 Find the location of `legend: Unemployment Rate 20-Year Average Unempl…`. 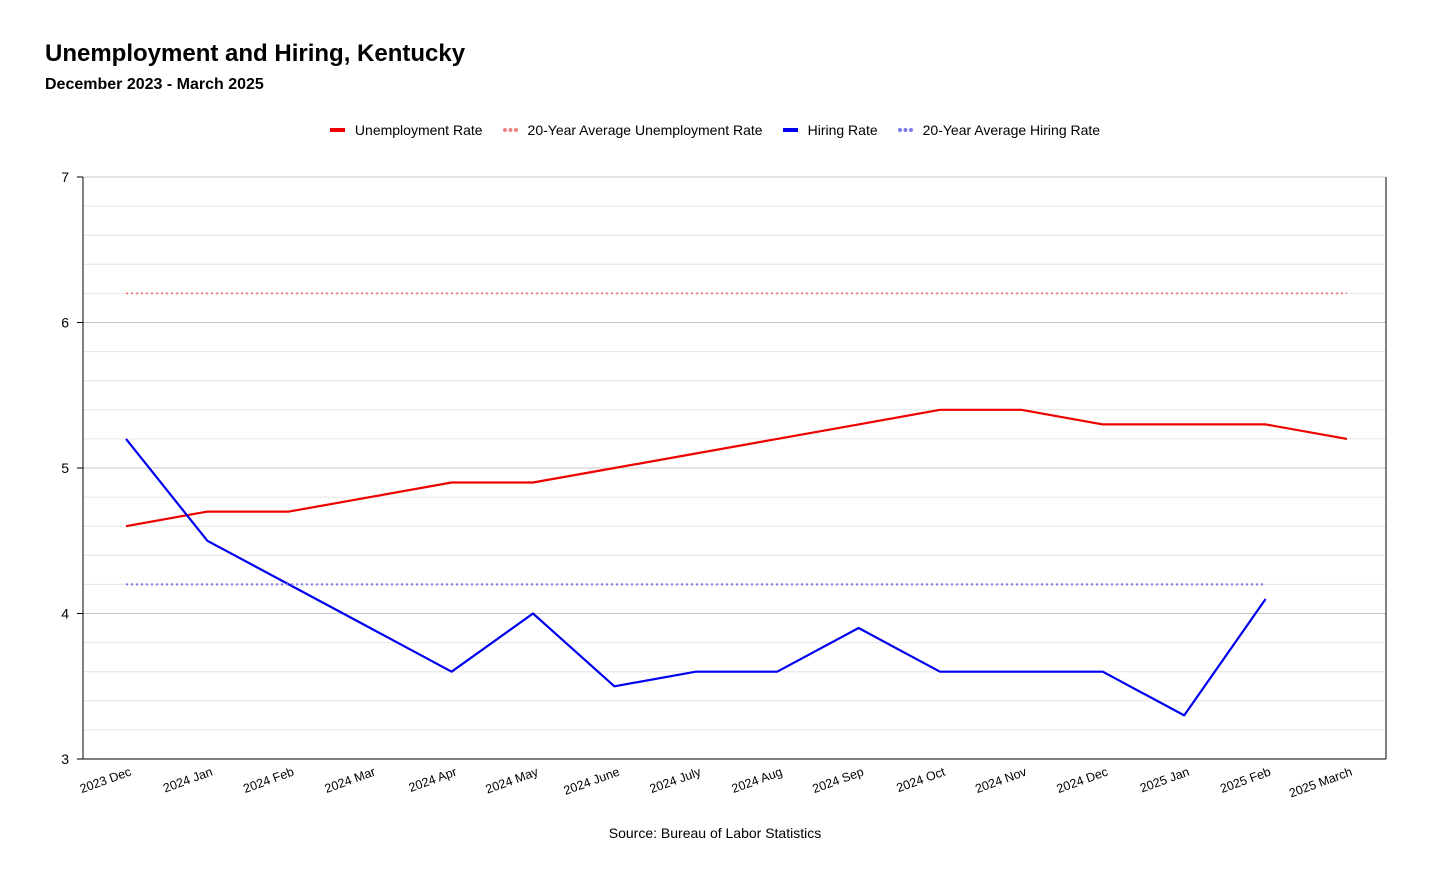

legend: Unemployment Rate 20-Year Average Unempl… is located at coordinates (715, 130).